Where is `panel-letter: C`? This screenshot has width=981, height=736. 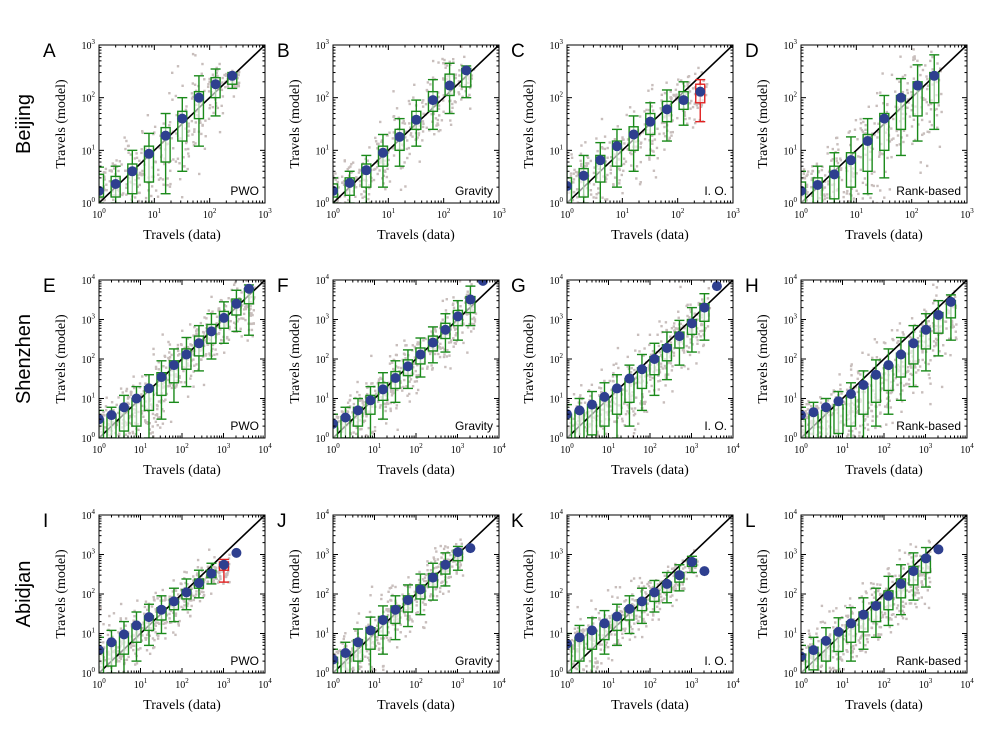
panel-letter: C is located at coordinates (518, 51).